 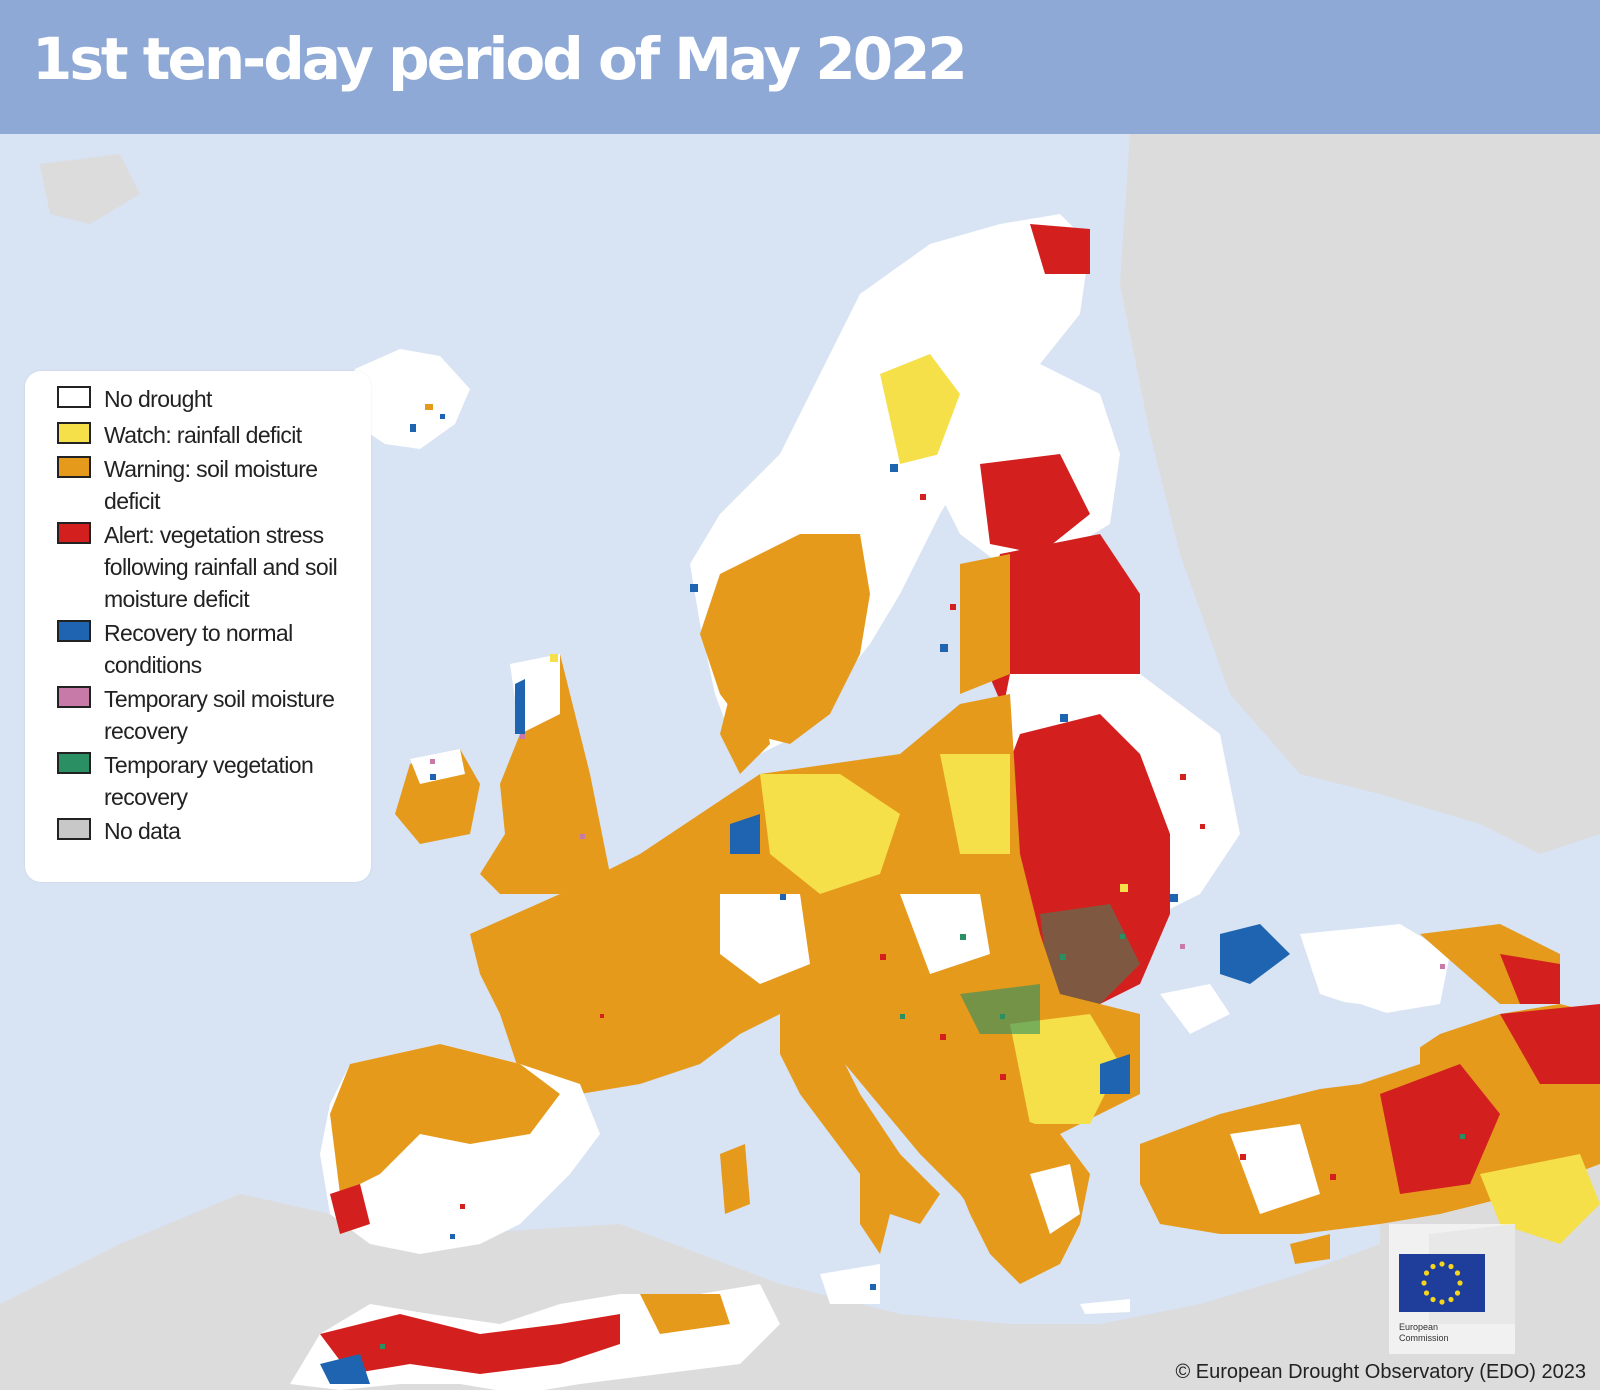 I want to click on legend-item-temp-soil-recovery: Temporary soil moisture recovery, so click(x=207, y=715).